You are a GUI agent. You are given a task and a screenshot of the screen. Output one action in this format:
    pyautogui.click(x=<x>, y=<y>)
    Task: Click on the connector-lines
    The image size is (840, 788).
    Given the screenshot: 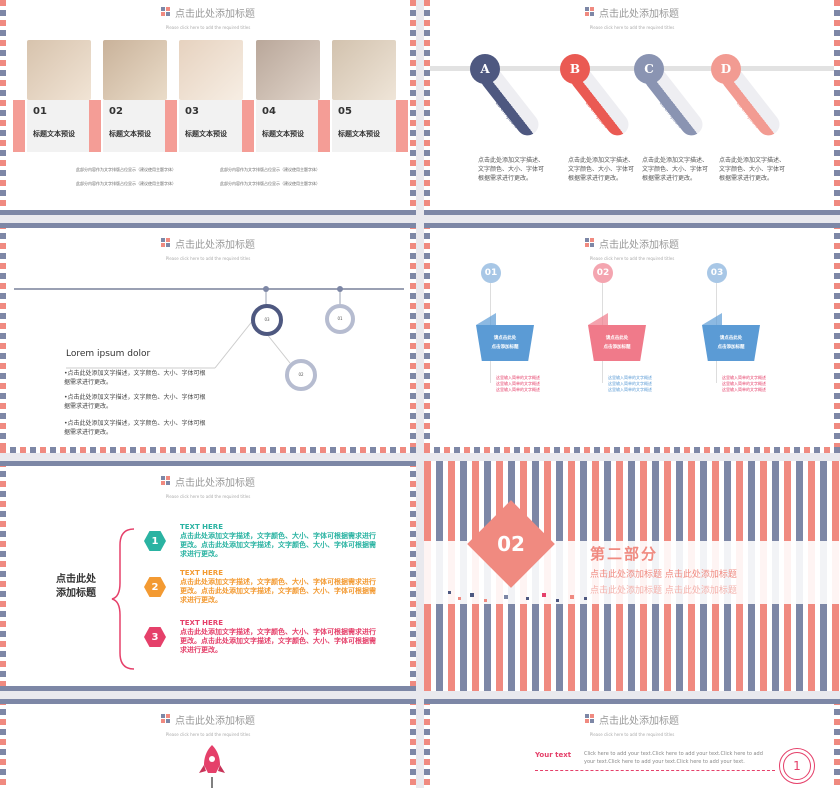 What is the action you would take?
    pyautogui.click(x=209, y=327)
    